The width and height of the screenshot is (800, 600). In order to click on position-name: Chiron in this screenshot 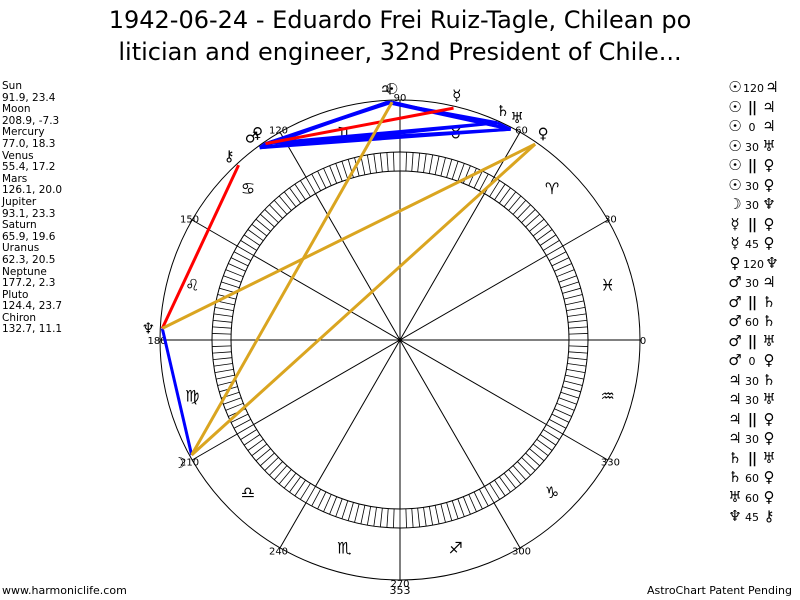, I will do `click(19, 317)`.